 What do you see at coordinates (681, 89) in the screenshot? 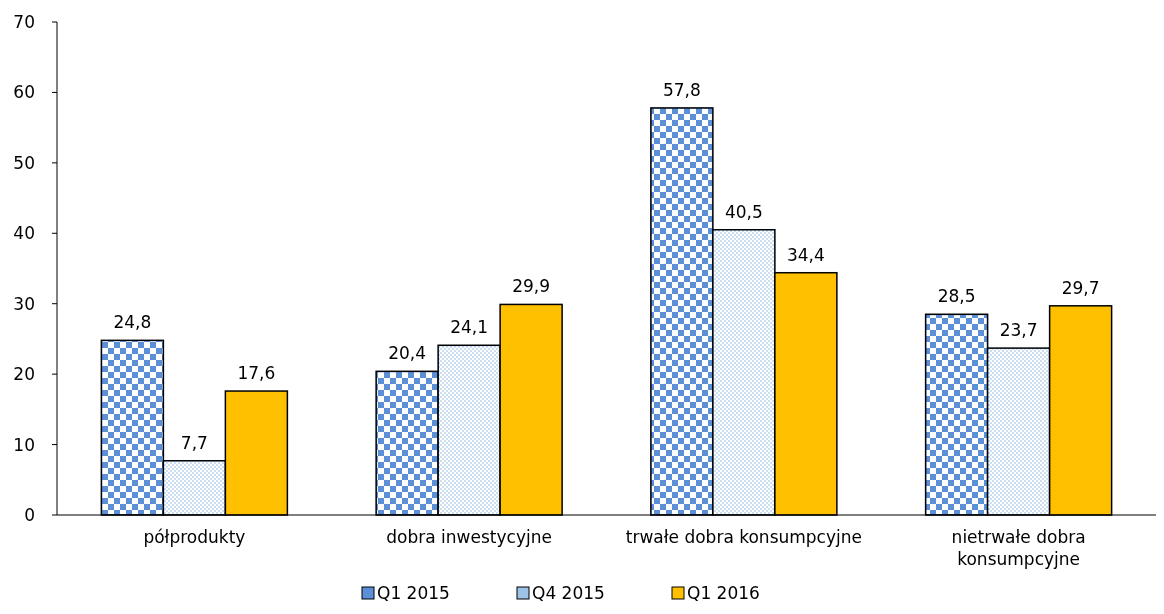
I see `data-label: 57,8` at bounding box center [681, 89].